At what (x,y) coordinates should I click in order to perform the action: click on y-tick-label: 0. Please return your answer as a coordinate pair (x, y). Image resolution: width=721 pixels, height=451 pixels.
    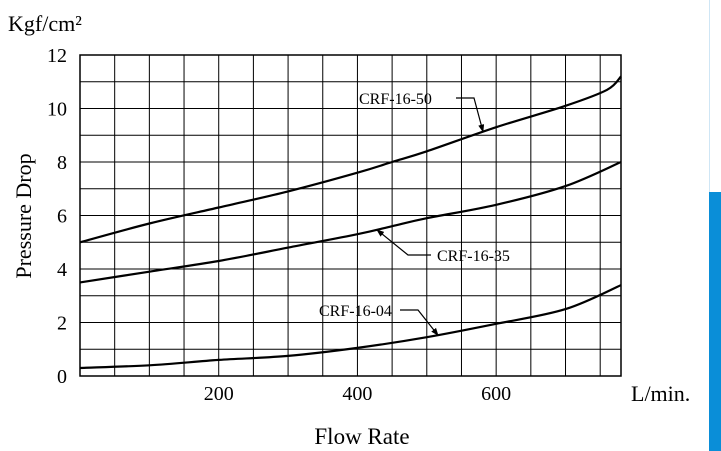
    Looking at the image, I should click on (62, 377).